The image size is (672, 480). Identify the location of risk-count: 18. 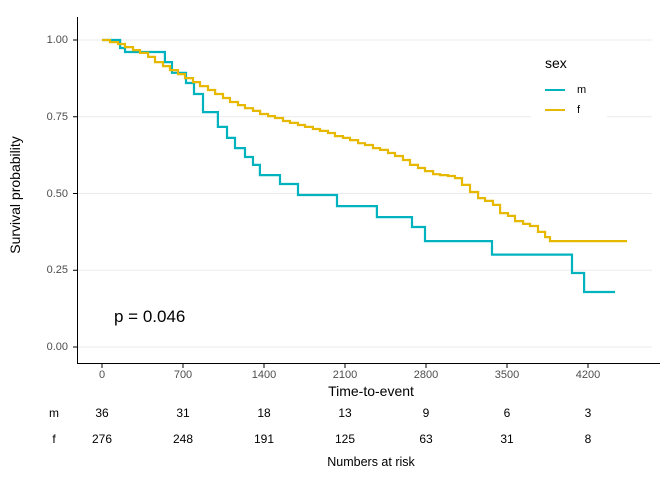
(264, 413).